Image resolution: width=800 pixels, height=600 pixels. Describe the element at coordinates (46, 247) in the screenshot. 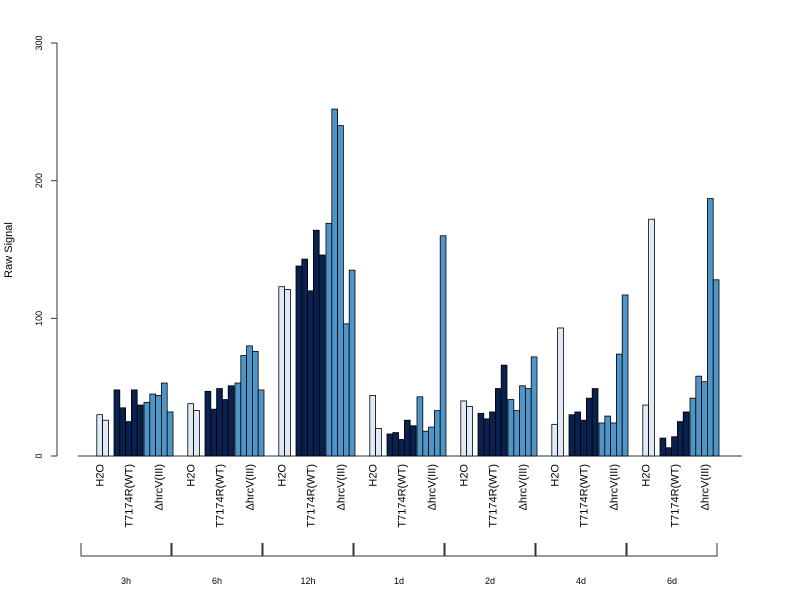

I see `y-axis: 0 100 200 300` at that location.